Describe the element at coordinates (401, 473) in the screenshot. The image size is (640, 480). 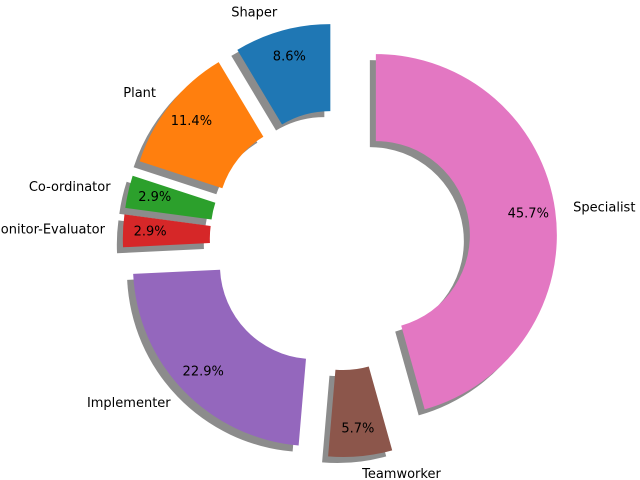
I see `category-label-teamworker: Teamworker` at that location.